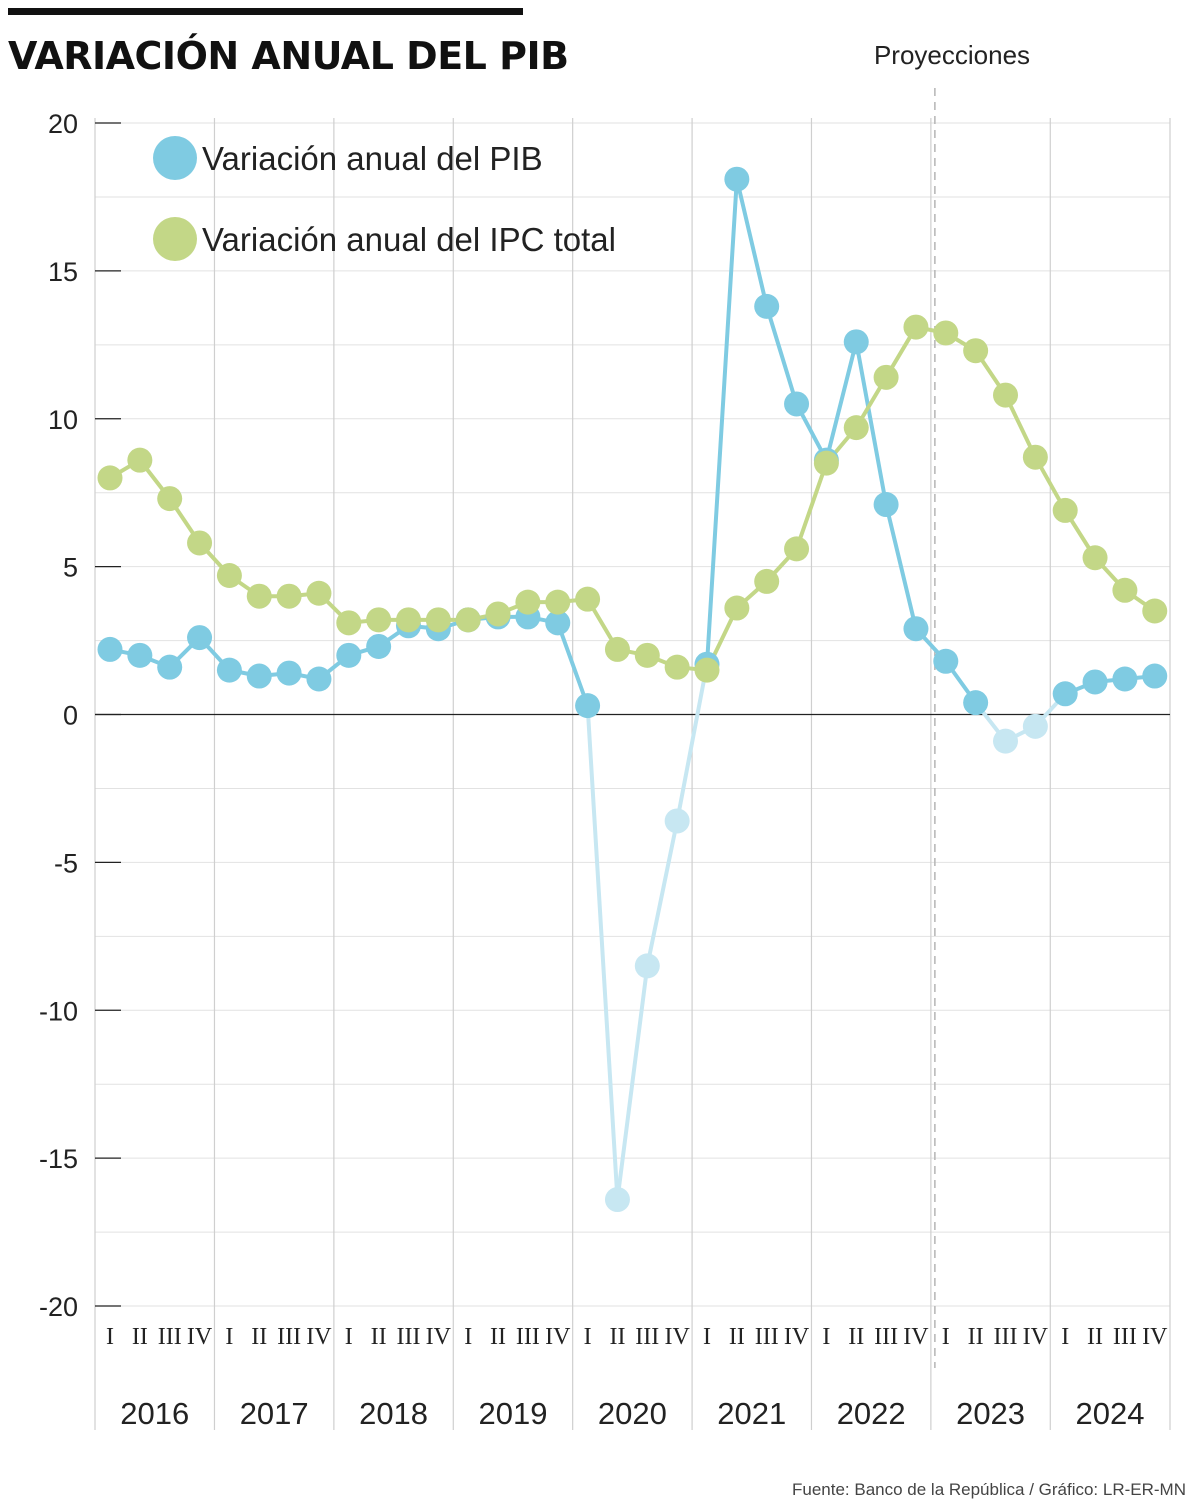 The width and height of the screenshot is (1200, 1510). I want to click on chart-title: VARIACIÓN ANUAL DEL PIB, so click(288, 56).